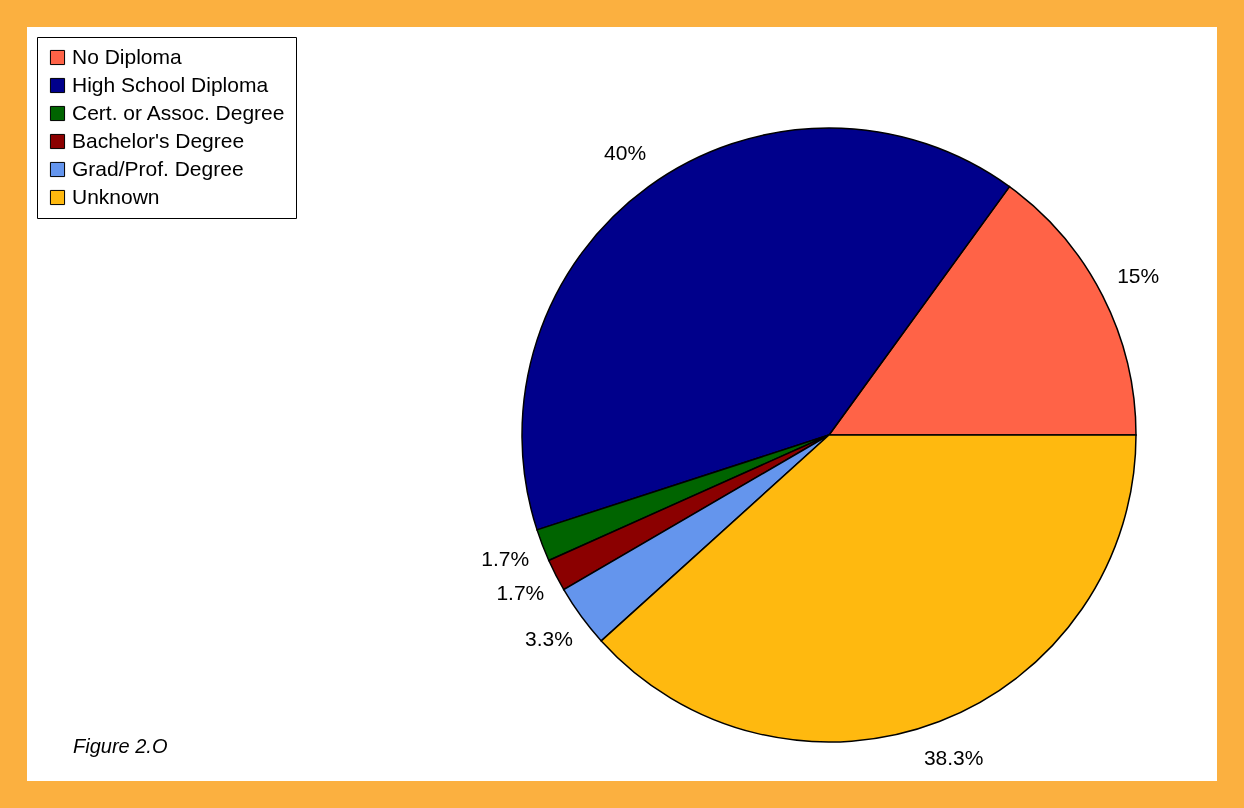 The image size is (1244, 808). I want to click on caption: Figure 2.O, so click(120, 746).